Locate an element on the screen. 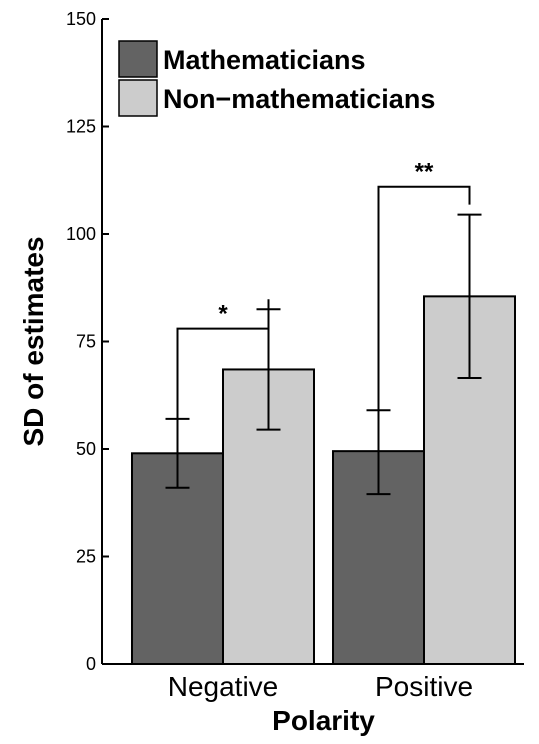  y-tick-label: 50 is located at coordinates (86, 449).